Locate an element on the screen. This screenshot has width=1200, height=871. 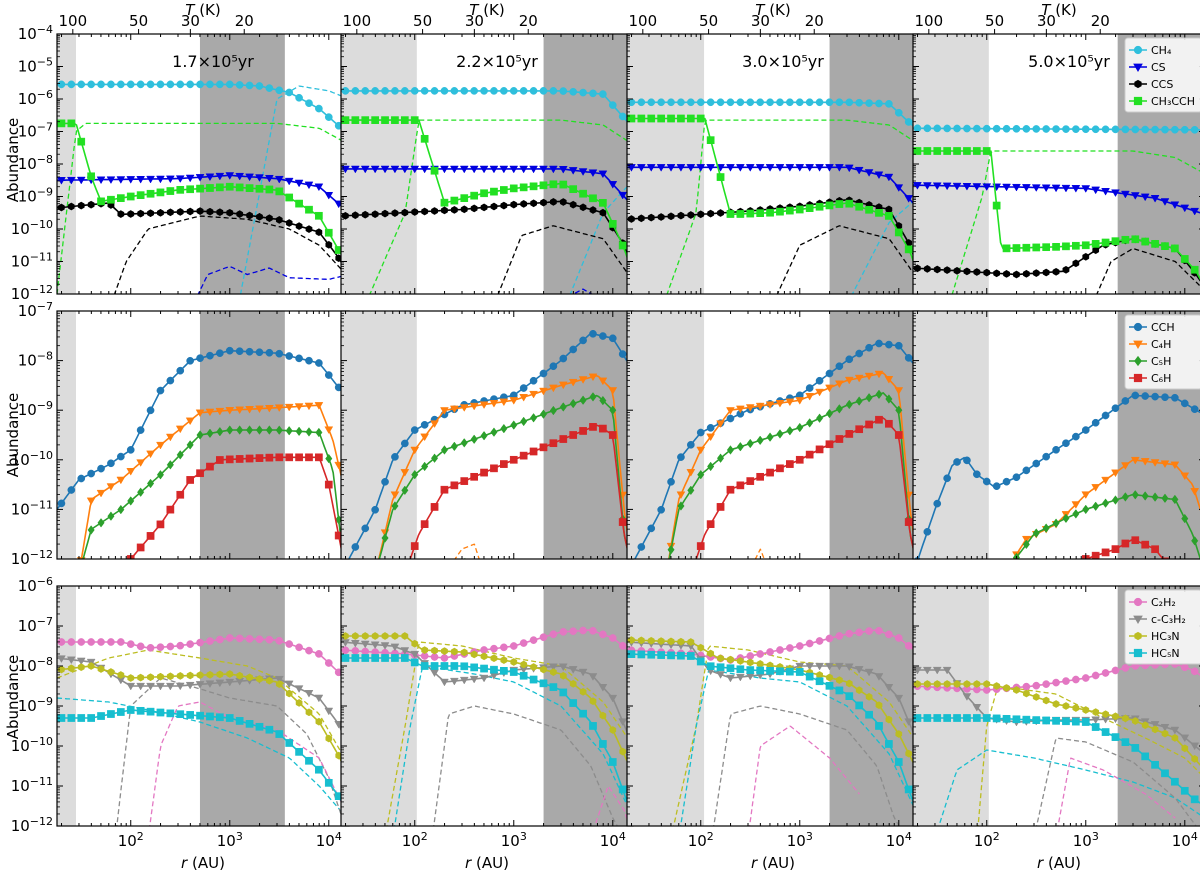
age-label: 1.7×10⁵yr is located at coordinates (213, 61).